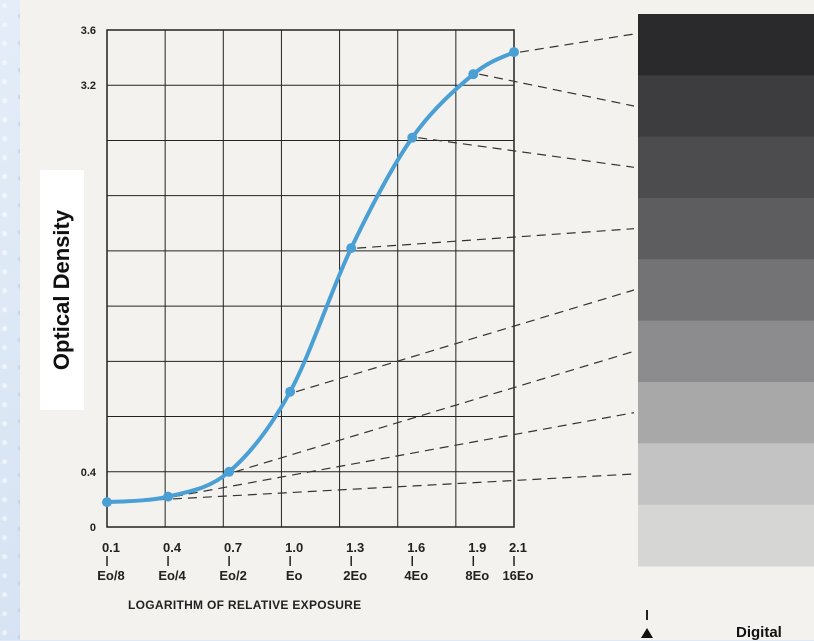 The height and width of the screenshot is (641, 814). I want to click on y-tick-label: 3.6, so click(88, 31).